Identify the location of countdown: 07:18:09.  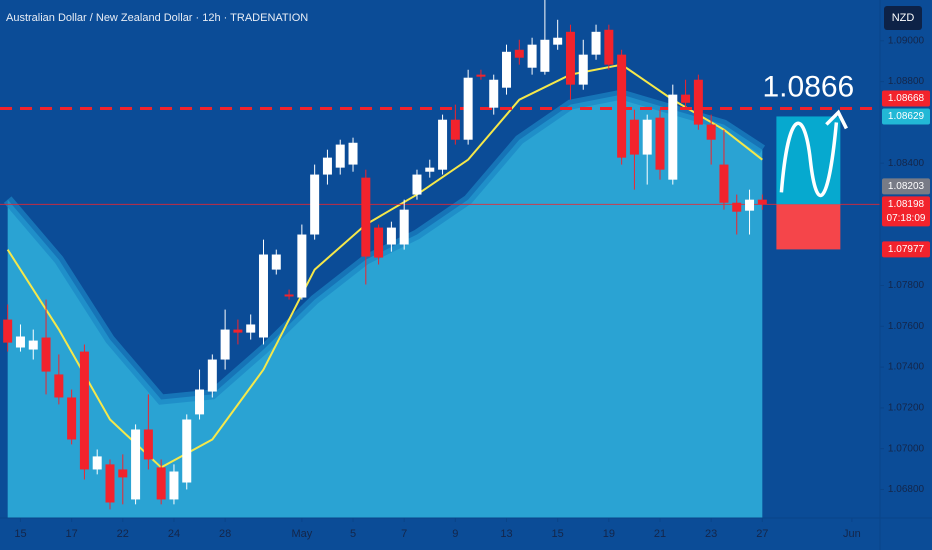
(906, 218).